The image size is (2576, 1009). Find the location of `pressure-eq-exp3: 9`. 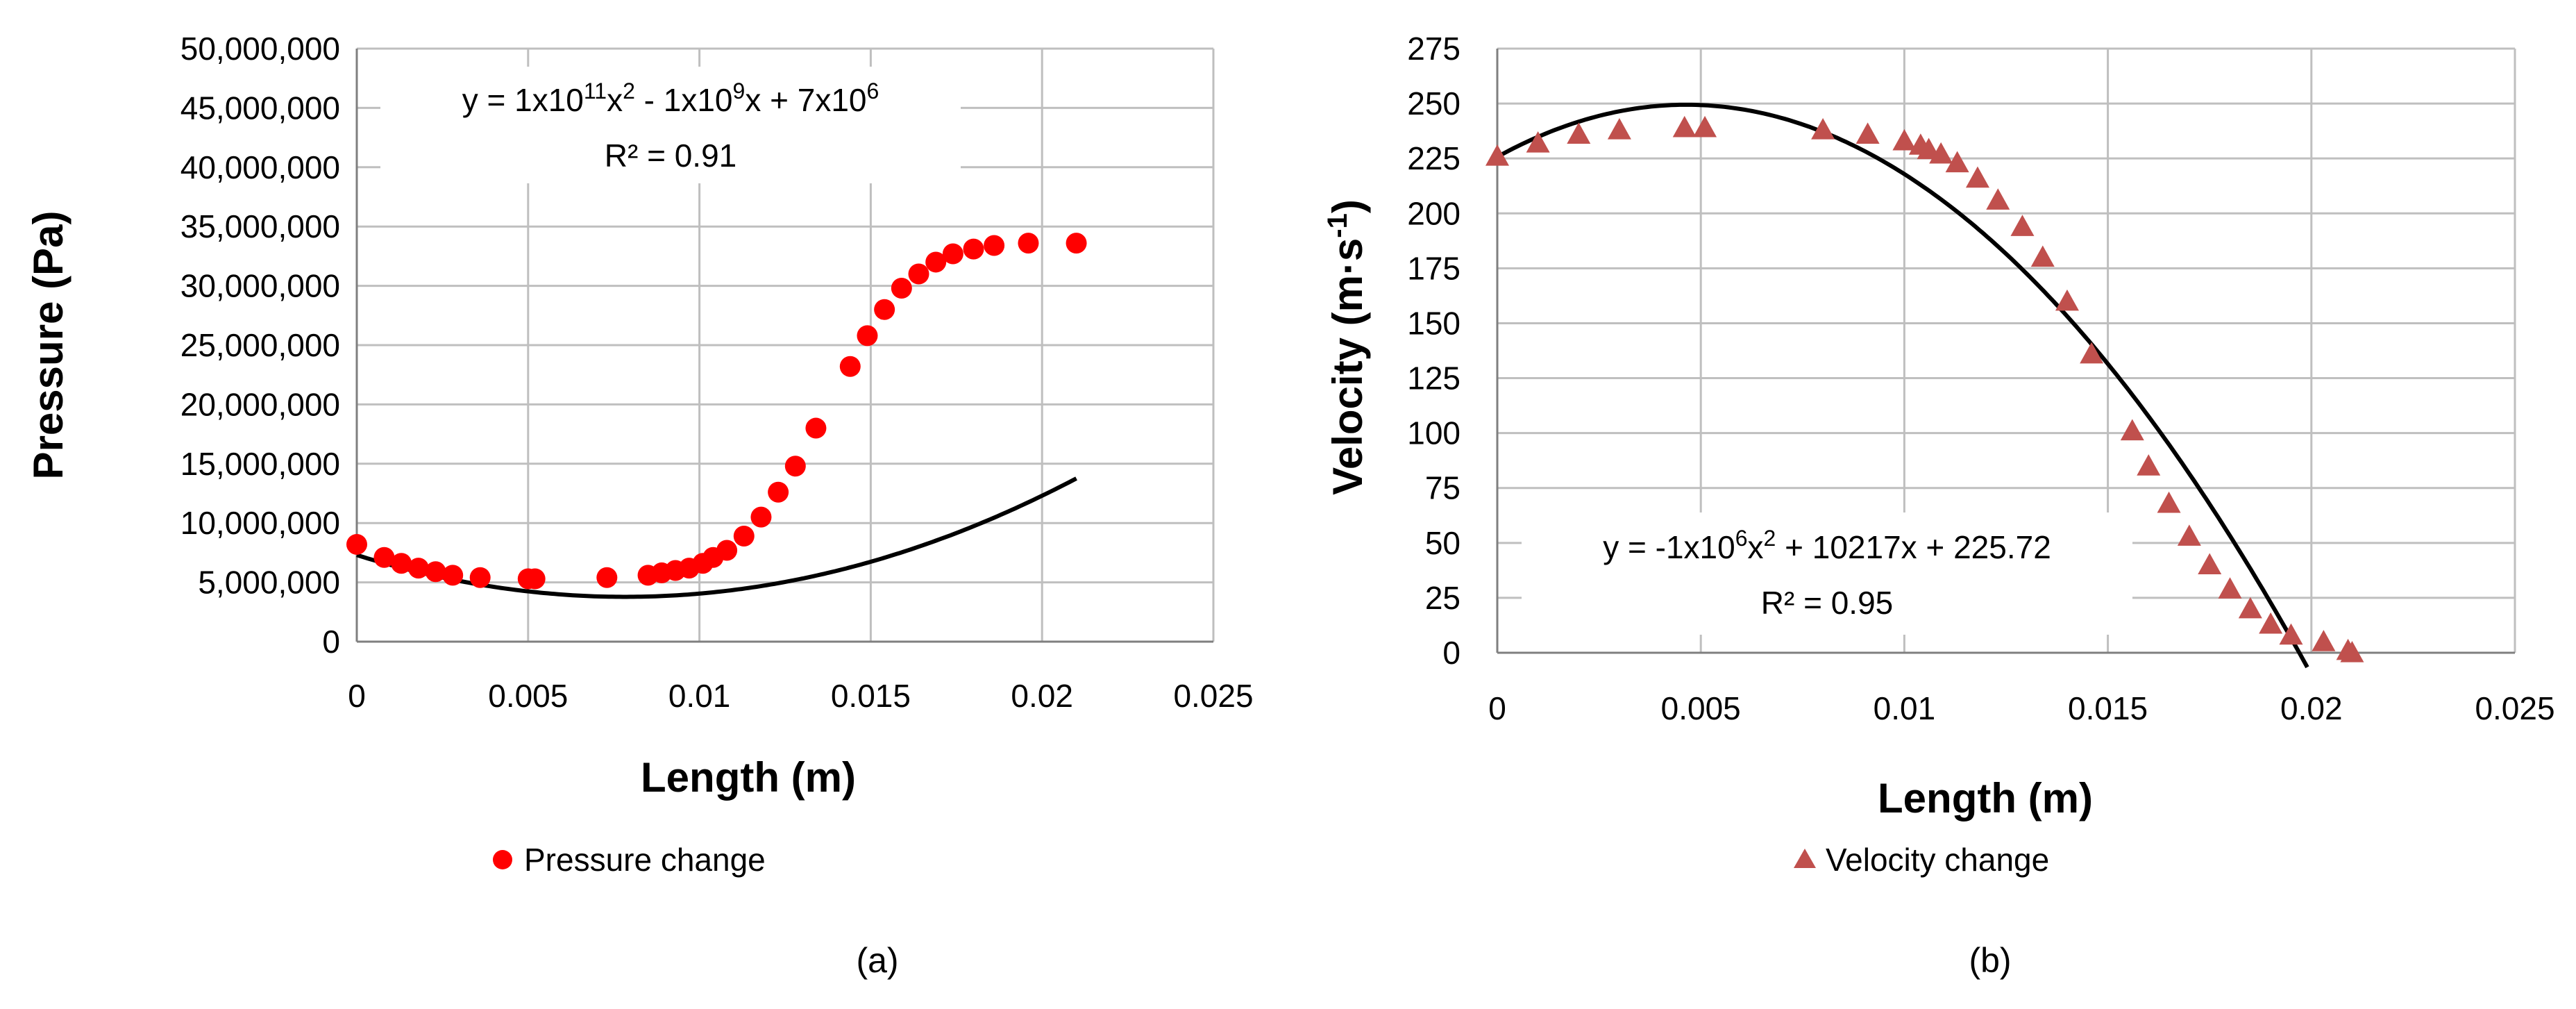

pressure-eq-exp3: 9 is located at coordinates (739, 90).